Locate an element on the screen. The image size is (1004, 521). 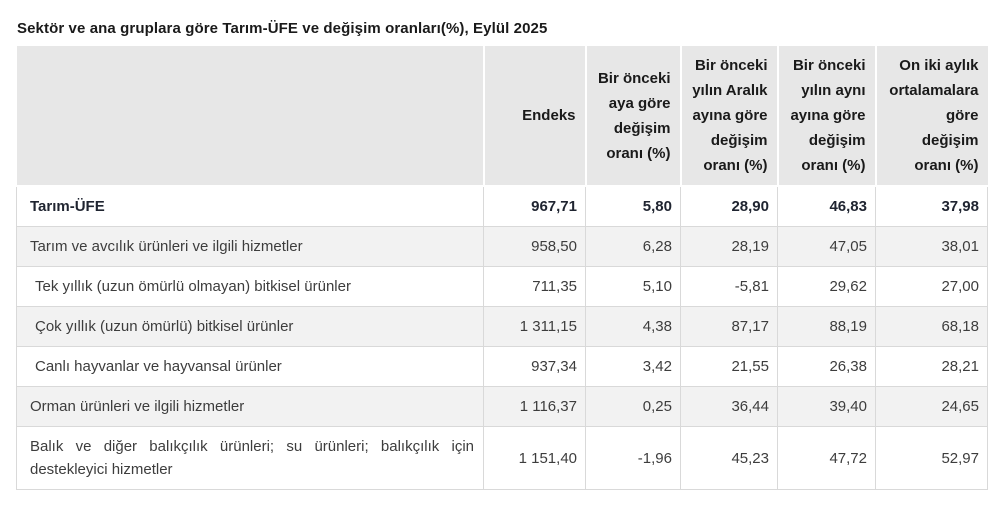
value-cell: 47,72 is located at coordinates (826, 458).